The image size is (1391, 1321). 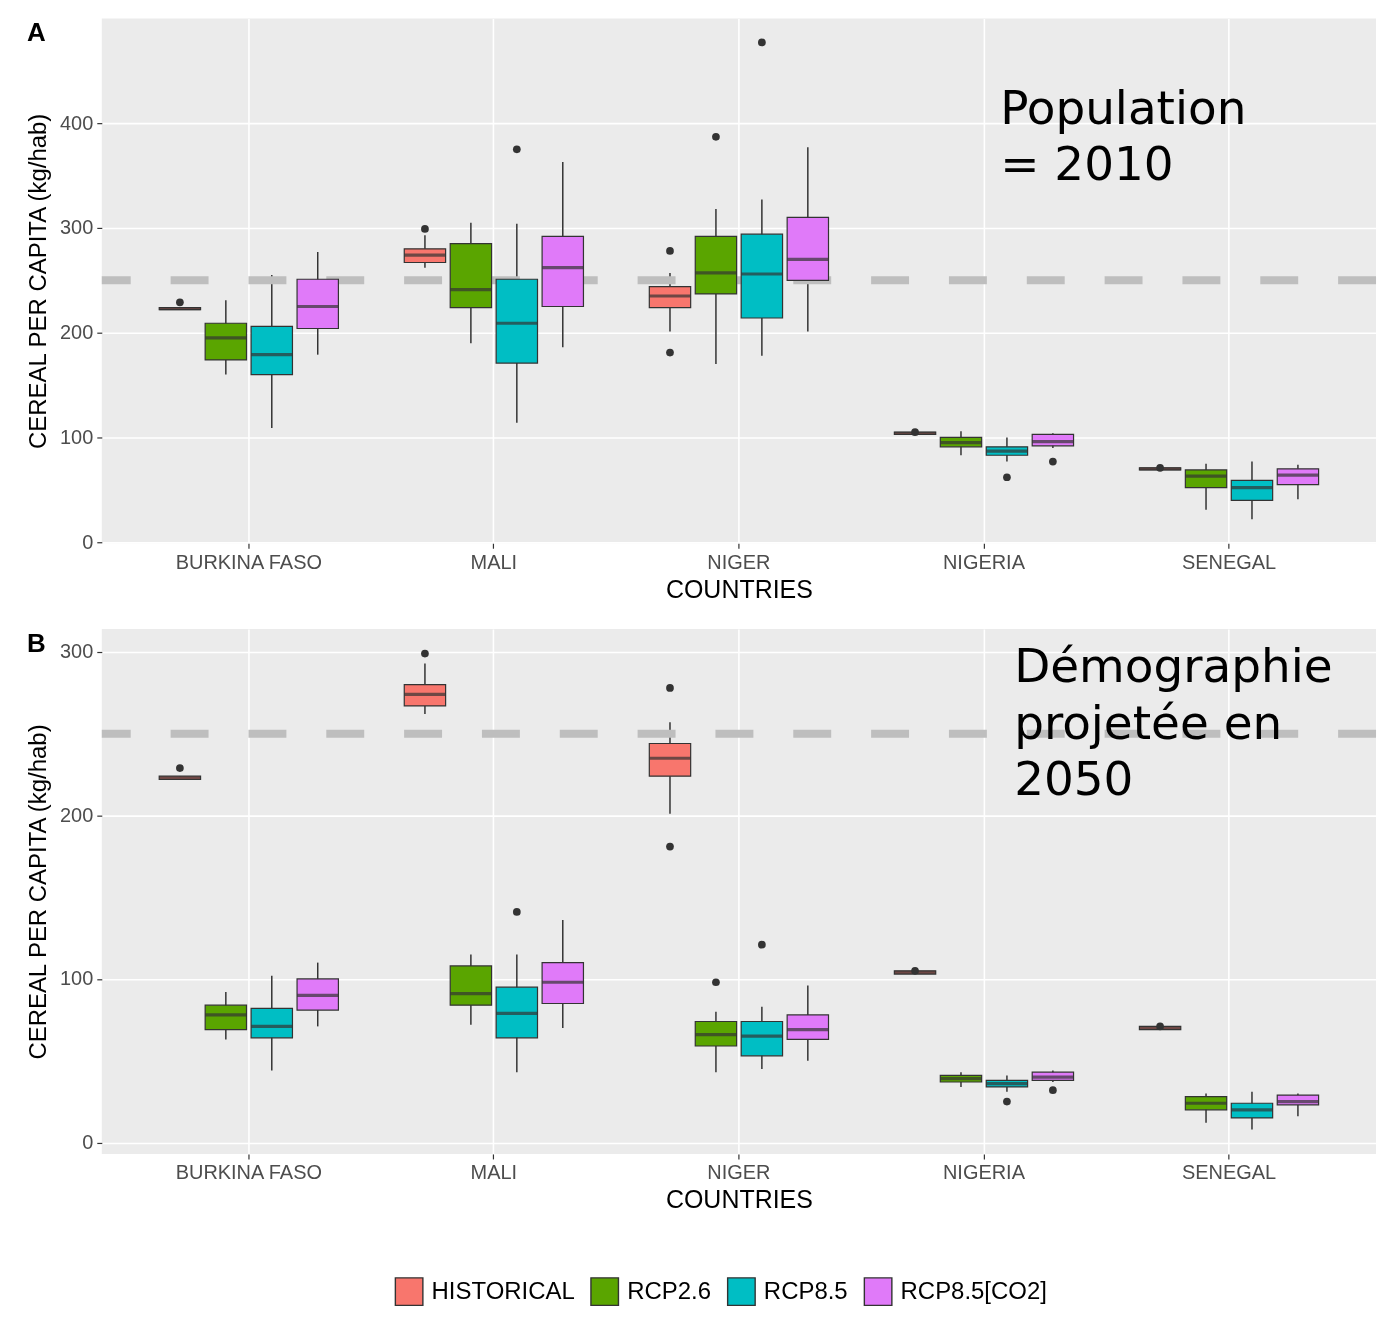 I want to click on chart-title: A, so click(x=36, y=32).